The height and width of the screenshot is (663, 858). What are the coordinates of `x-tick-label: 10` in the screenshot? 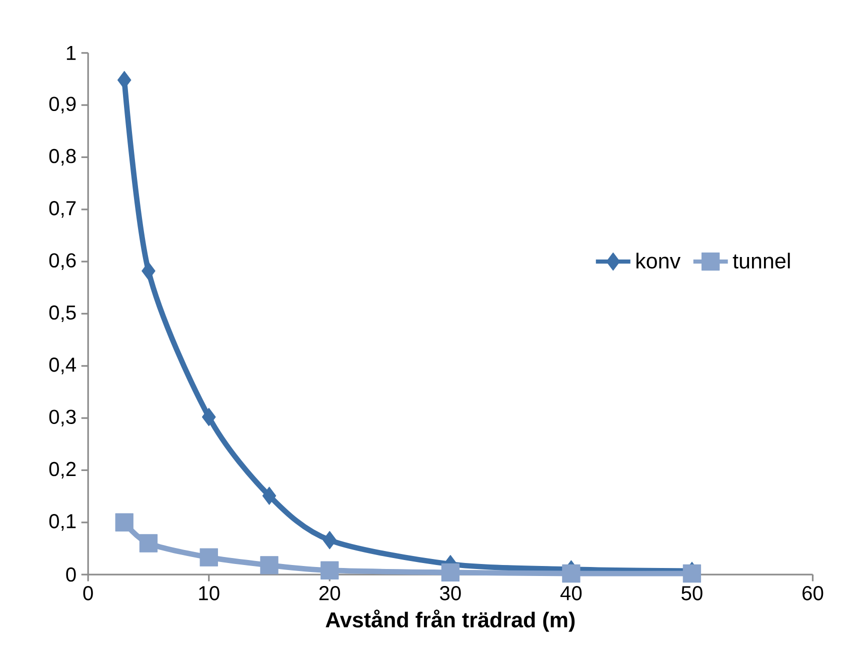 It's located at (209, 593).